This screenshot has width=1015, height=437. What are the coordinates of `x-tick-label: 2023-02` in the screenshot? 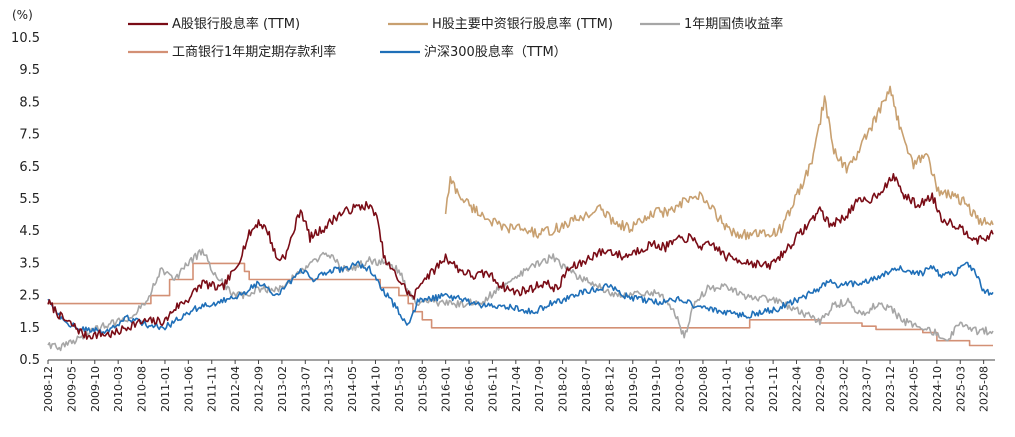 It's located at (843, 389).